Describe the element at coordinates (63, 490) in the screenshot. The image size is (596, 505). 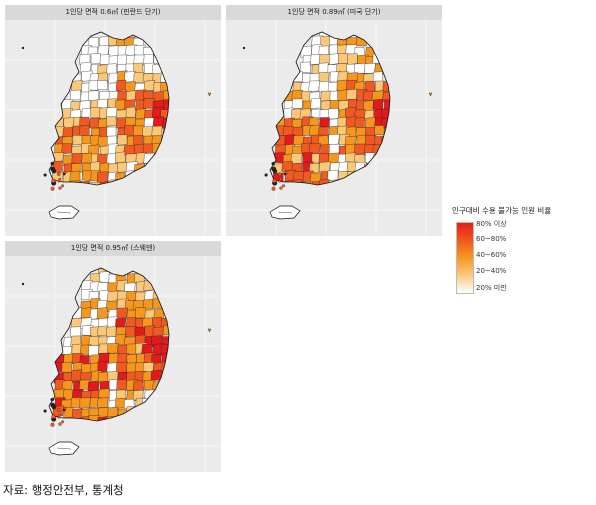
I see `source-note: 자료: 행정안전부, 통계청` at that location.